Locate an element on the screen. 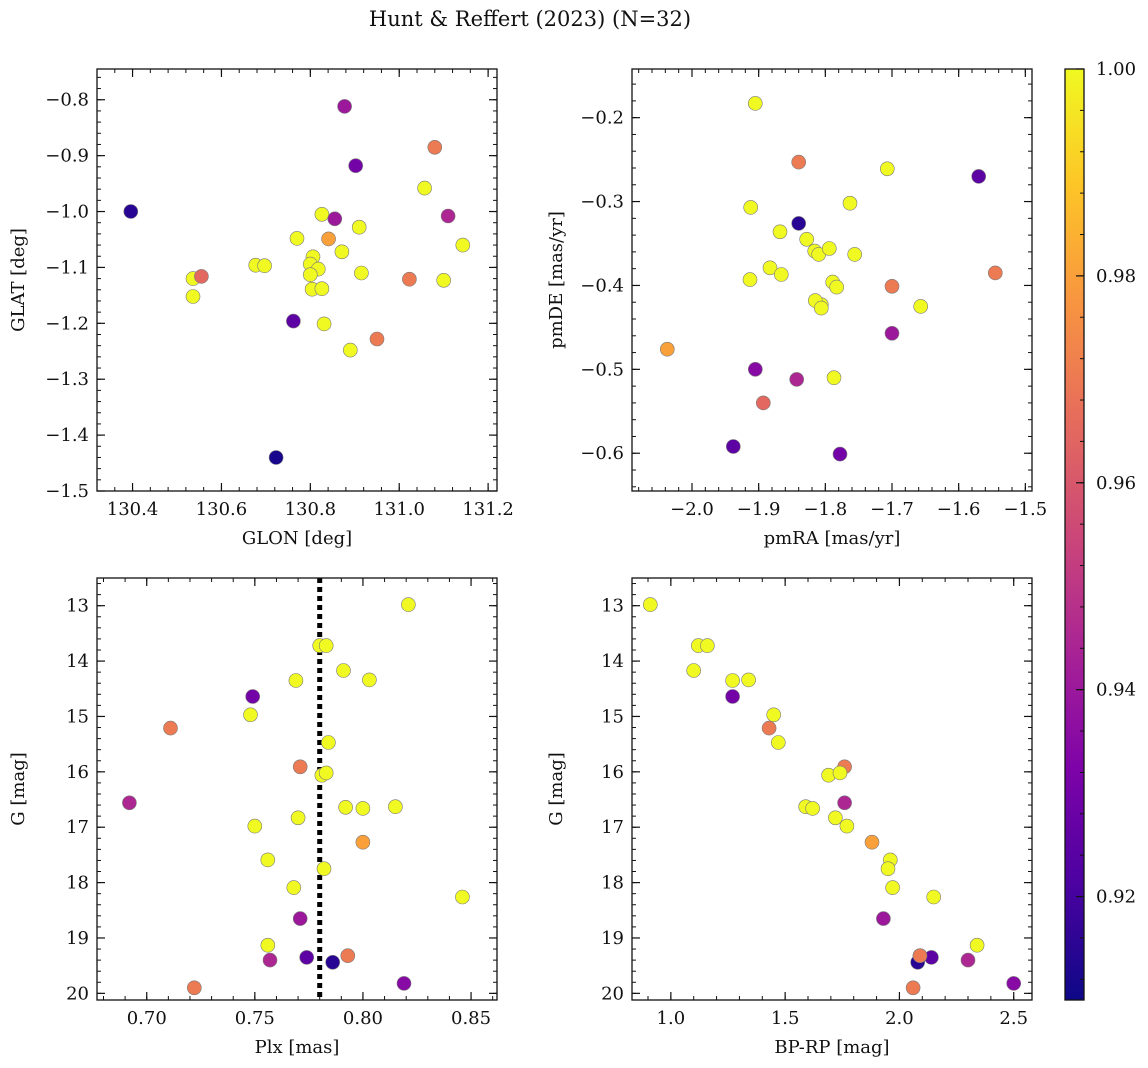 The height and width of the screenshot is (1068, 1148). x-tick-label: 130.8 is located at coordinates (311, 509).